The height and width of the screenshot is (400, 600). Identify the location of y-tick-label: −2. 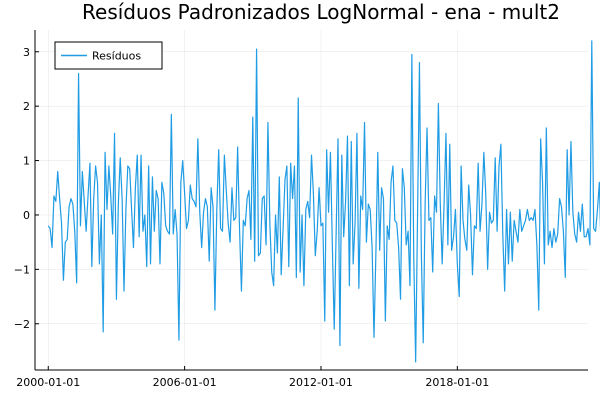
(22, 324).